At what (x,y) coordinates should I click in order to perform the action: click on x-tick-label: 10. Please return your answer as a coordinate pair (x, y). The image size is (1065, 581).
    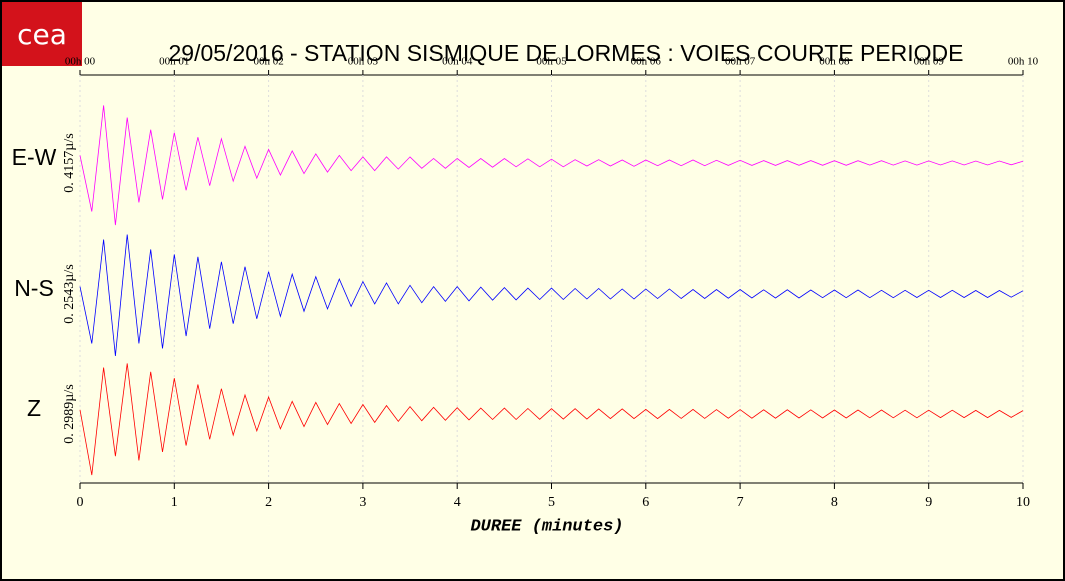
    Looking at the image, I should click on (1023, 502).